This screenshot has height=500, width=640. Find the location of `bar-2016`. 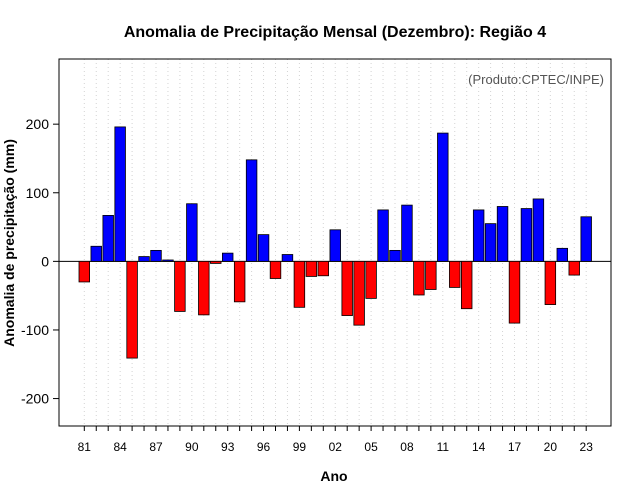

bar-2016 is located at coordinates (502, 234).